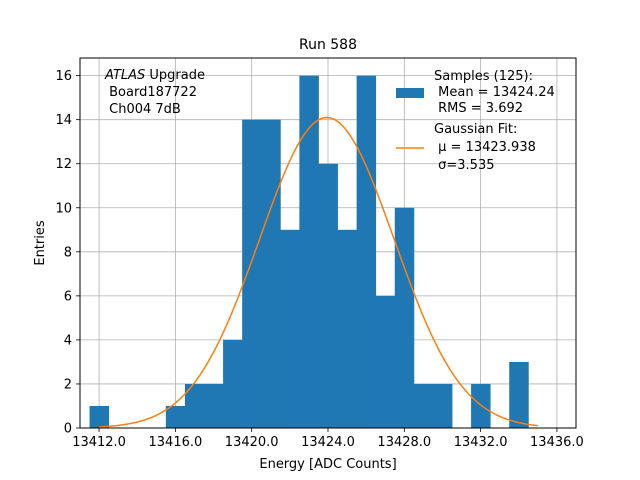 The width and height of the screenshot is (640, 480). What do you see at coordinates (404, 442) in the screenshot?
I see `x-tick-label-4: 13428.0` at bounding box center [404, 442].